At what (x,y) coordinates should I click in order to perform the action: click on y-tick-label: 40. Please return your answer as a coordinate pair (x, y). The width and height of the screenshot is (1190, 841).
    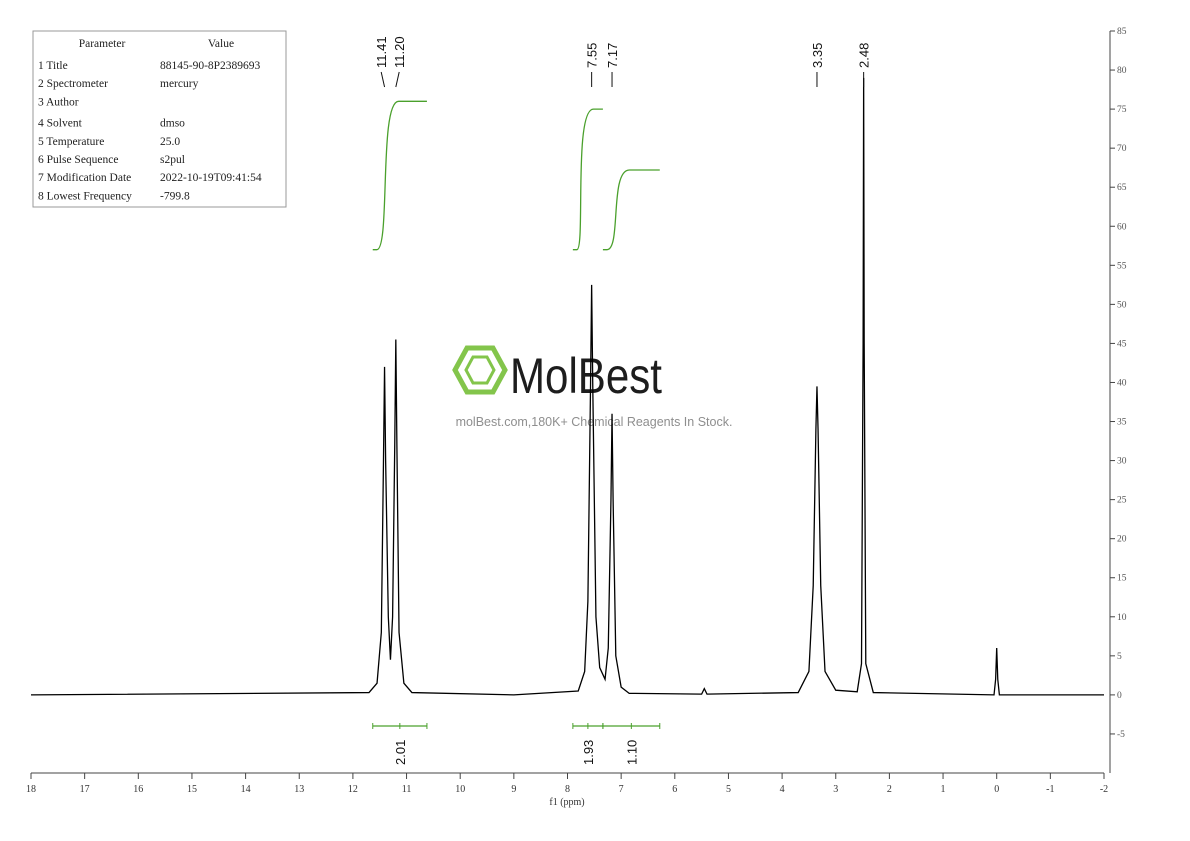
    Looking at the image, I should click on (1122, 383).